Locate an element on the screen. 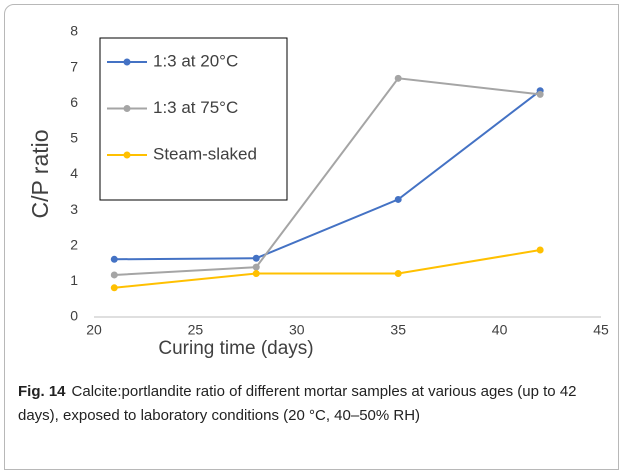 Image resolution: width=625 pixels, height=476 pixels. y-tick-label: 7 is located at coordinates (74, 66).